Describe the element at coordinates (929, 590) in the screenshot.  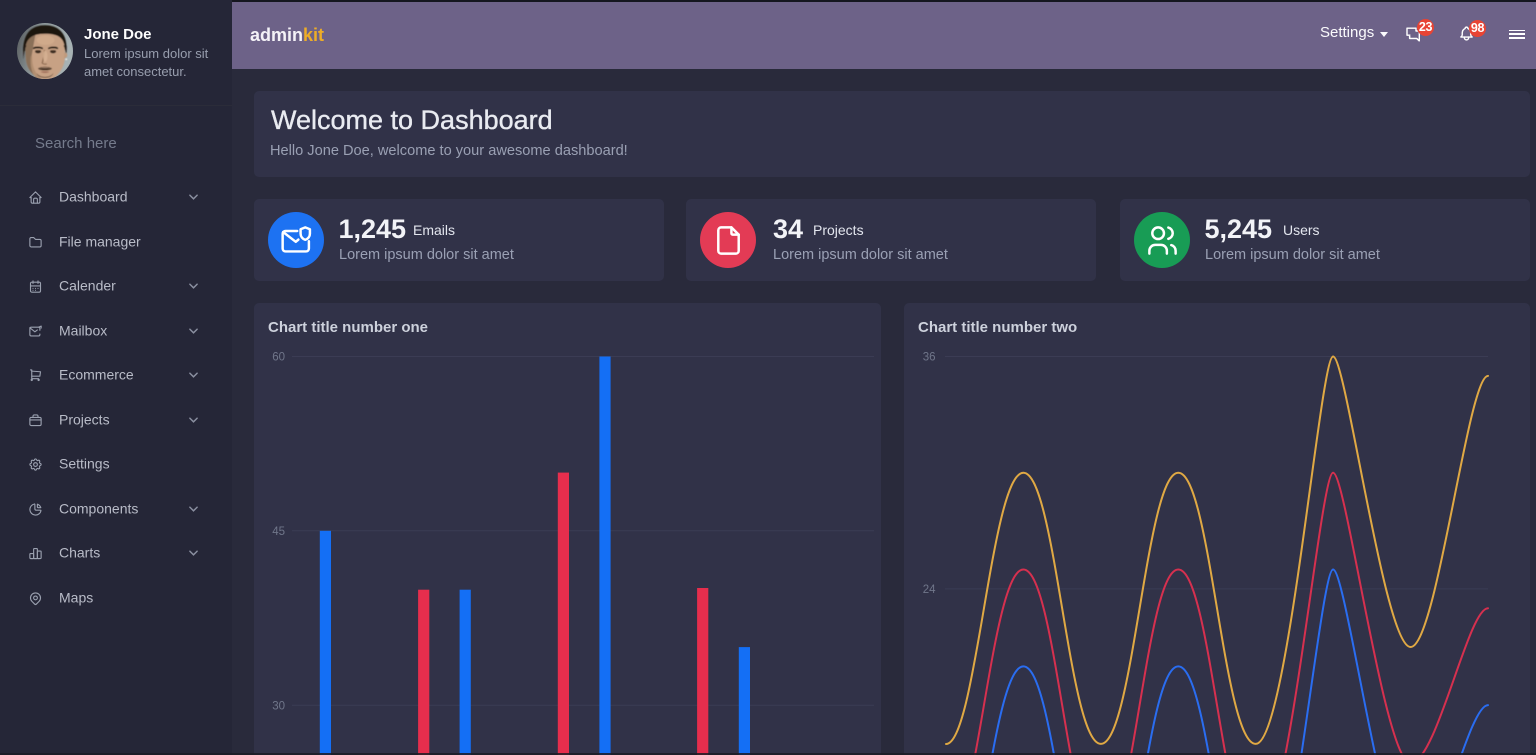
I see `svg-text: 24` at that location.